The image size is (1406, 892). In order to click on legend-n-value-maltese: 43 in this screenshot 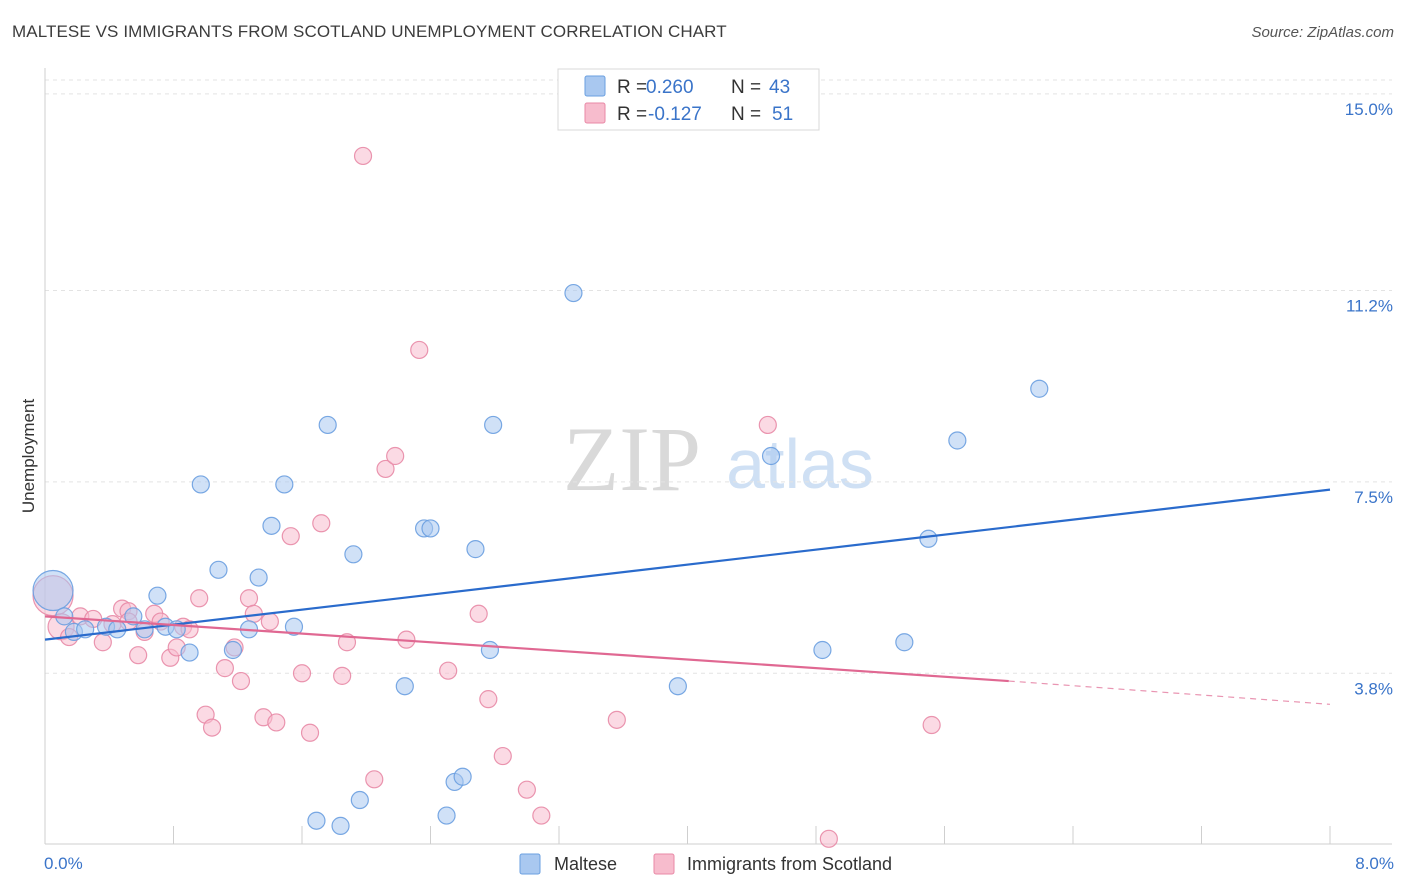, I will do `click(779, 87)`.